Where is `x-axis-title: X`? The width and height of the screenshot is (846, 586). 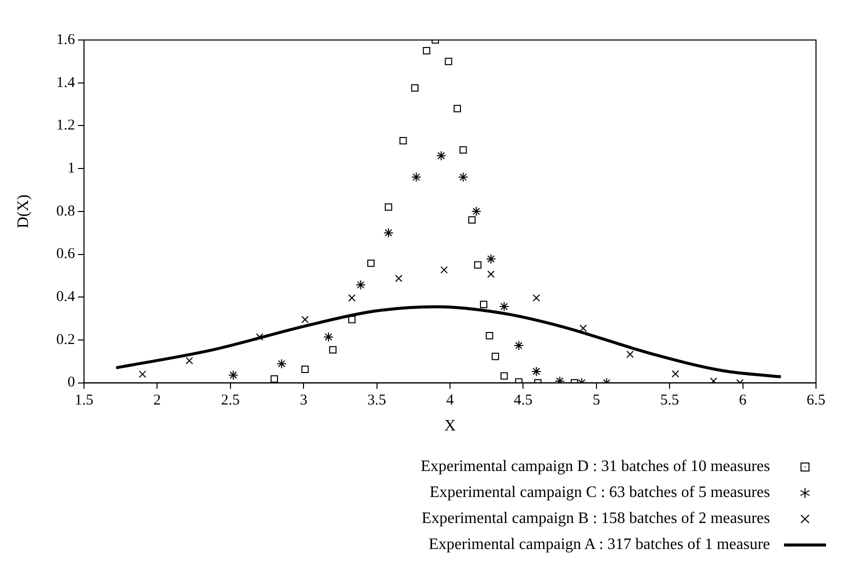
x-axis-title: X is located at coordinates (450, 426).